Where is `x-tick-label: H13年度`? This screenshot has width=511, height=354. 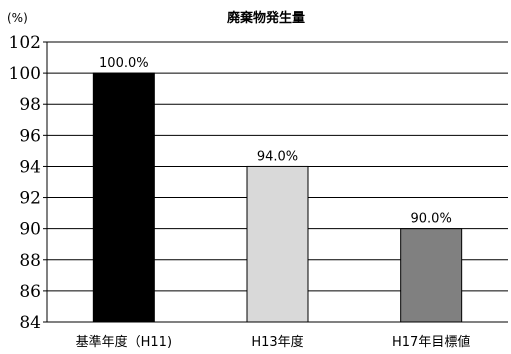
x-tick-label: H13年度 is located at coordinates (277, 342).